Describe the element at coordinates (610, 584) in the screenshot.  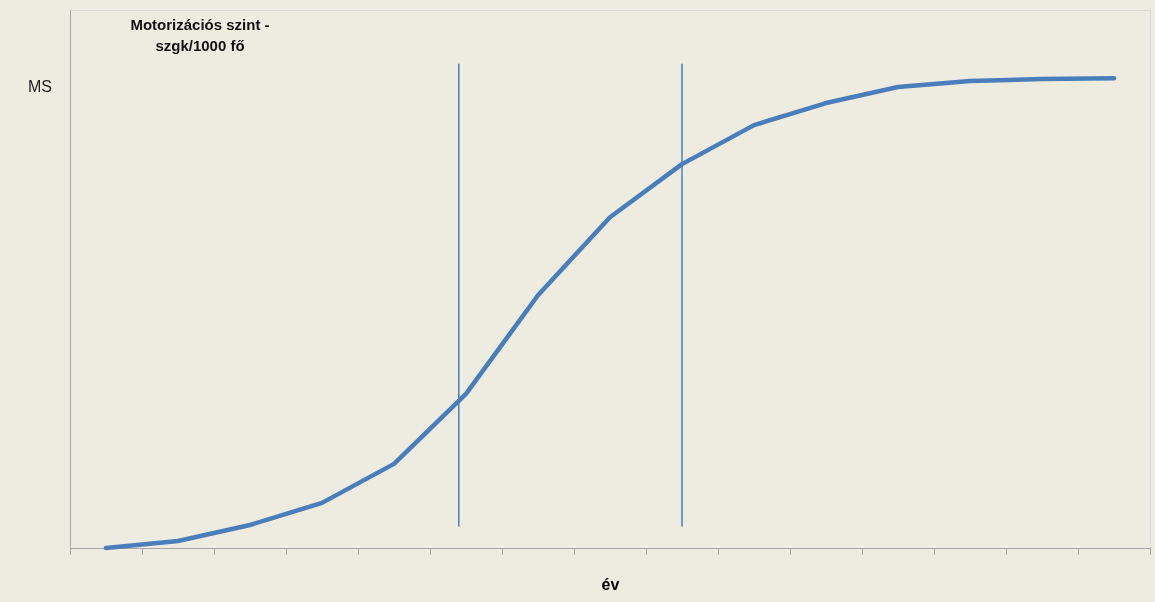
I see `x-axis-title: év` at that location.